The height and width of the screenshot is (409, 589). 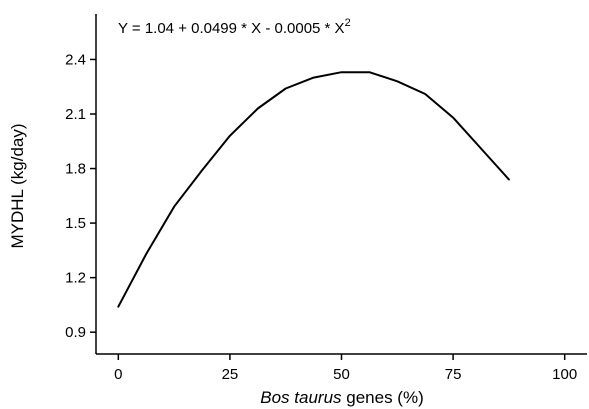 I want to click on x-tick-label: 75, so click(x=453, y=374).